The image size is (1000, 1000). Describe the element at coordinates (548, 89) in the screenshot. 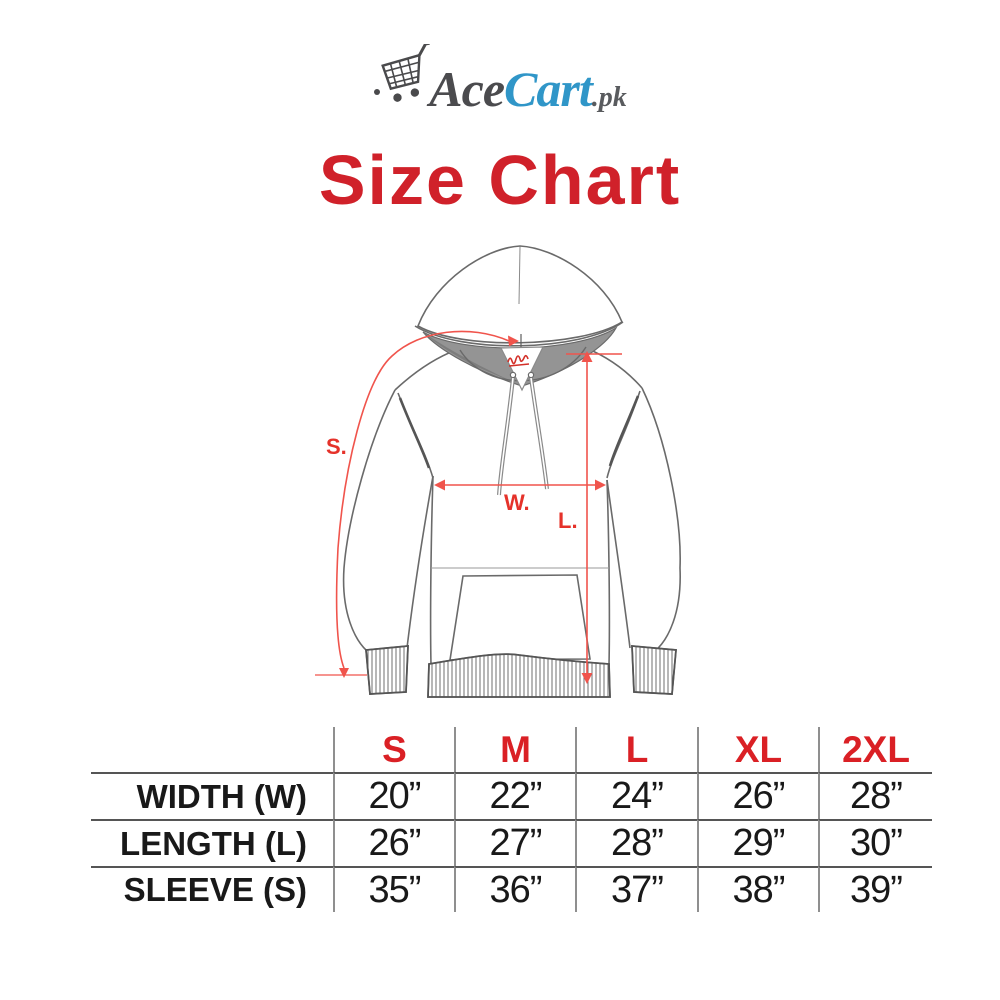

I see `brand-name-second: Cart` at that location.